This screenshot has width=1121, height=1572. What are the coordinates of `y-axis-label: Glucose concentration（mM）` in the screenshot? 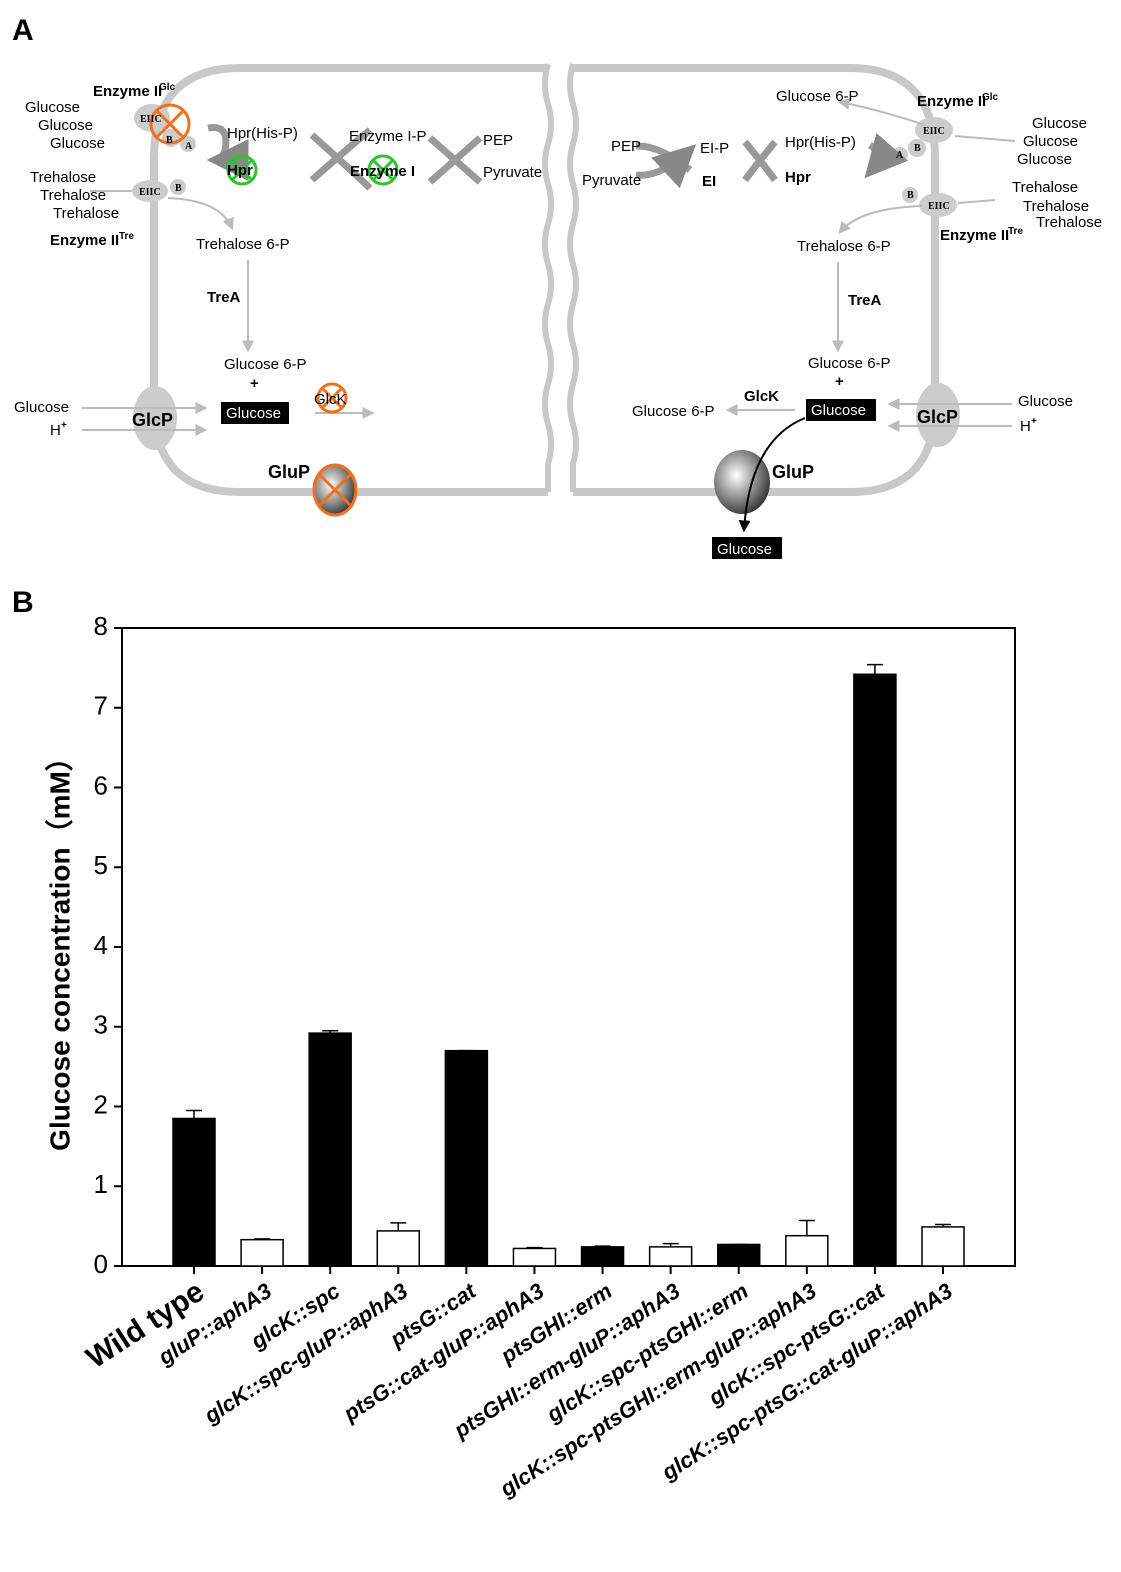 It's located at (59, 947).